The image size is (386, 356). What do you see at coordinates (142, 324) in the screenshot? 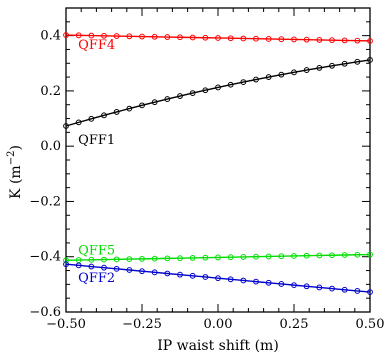
I see `x-tick-label: −0.25` at bounding box center [142, 324].